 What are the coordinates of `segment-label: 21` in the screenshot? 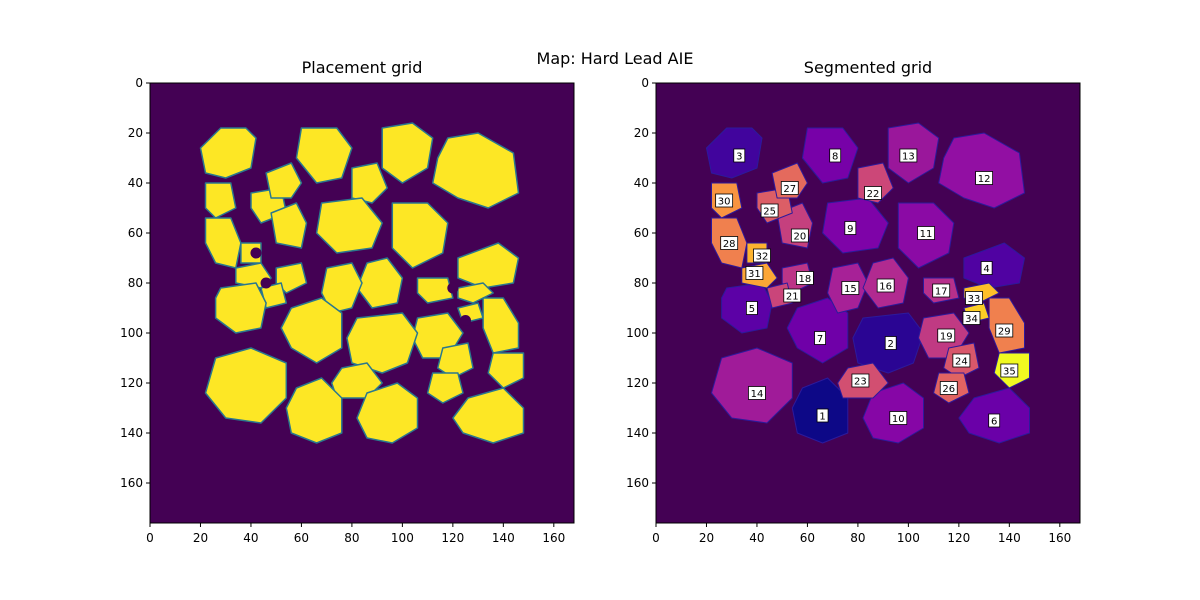 It's located at (792, 297).